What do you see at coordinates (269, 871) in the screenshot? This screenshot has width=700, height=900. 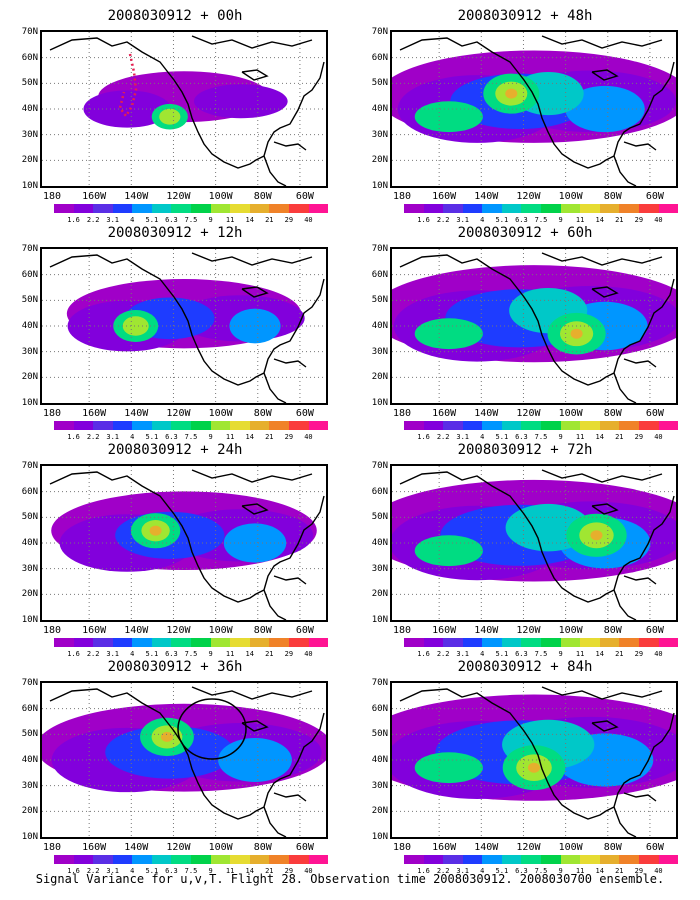 I see `colorbar-label: 21` at bounding box center [269, 871].